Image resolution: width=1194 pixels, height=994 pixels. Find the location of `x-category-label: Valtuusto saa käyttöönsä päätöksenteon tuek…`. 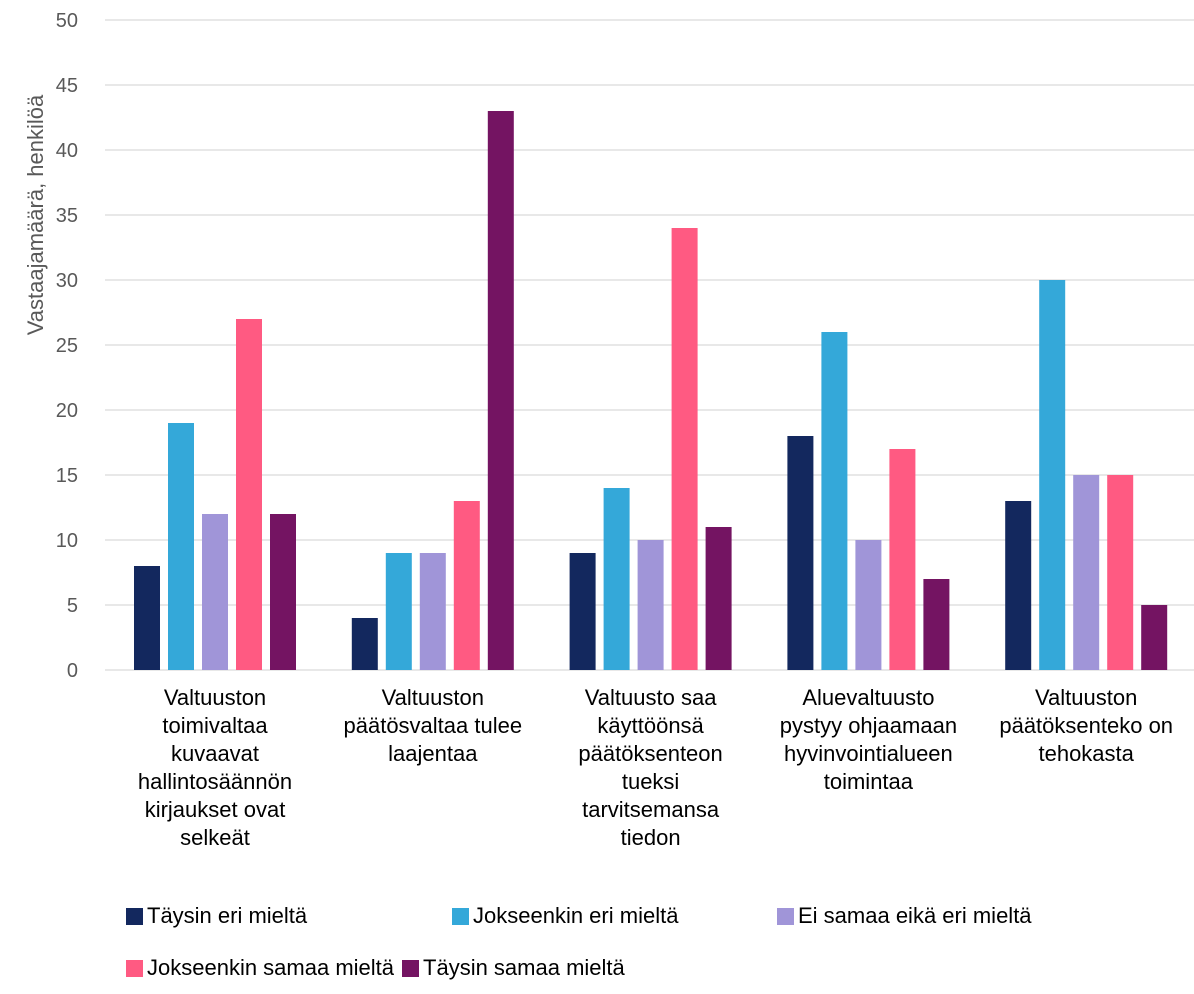

x-category-label: Valtuusto saa käyttöönsä päätöksenteon tuek… is located at coordinates (650, 767).